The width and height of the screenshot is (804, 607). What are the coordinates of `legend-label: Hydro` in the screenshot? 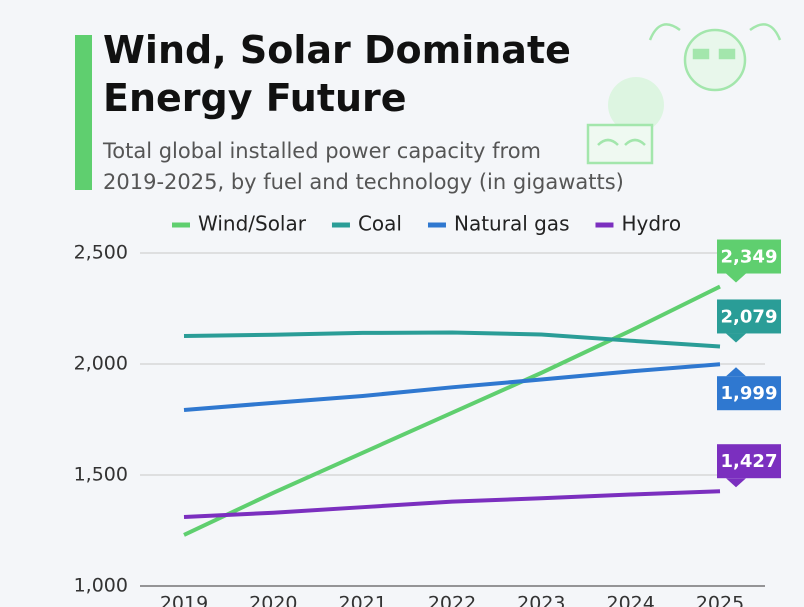 It's located at (651, 224).